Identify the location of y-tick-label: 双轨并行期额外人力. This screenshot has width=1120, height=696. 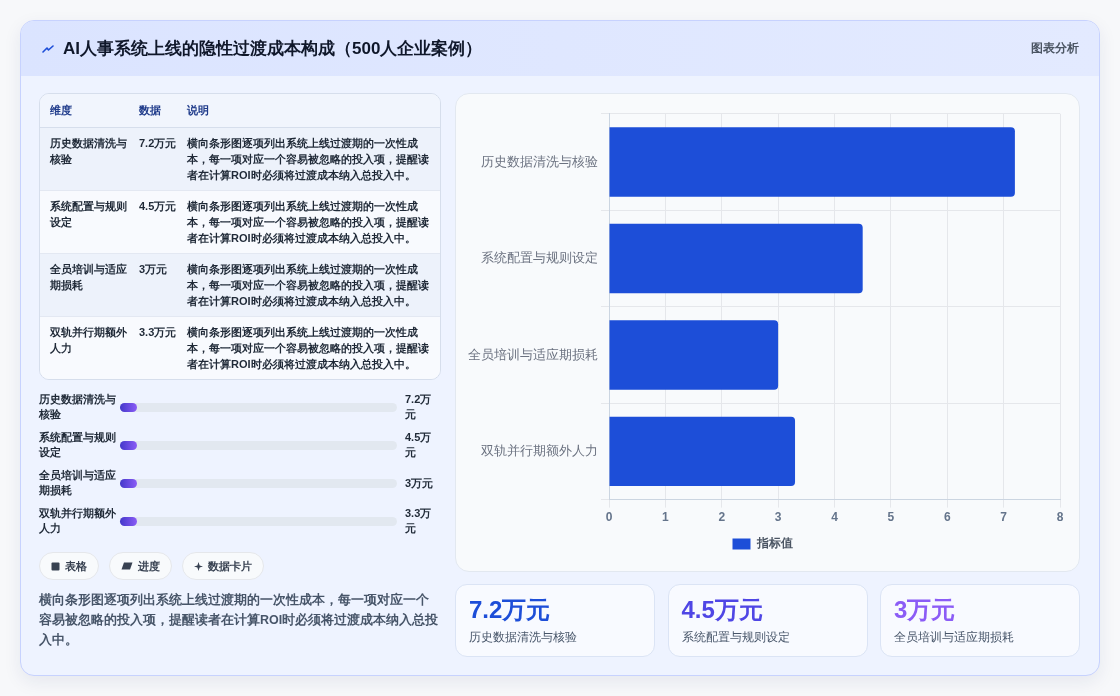
(539, 450).